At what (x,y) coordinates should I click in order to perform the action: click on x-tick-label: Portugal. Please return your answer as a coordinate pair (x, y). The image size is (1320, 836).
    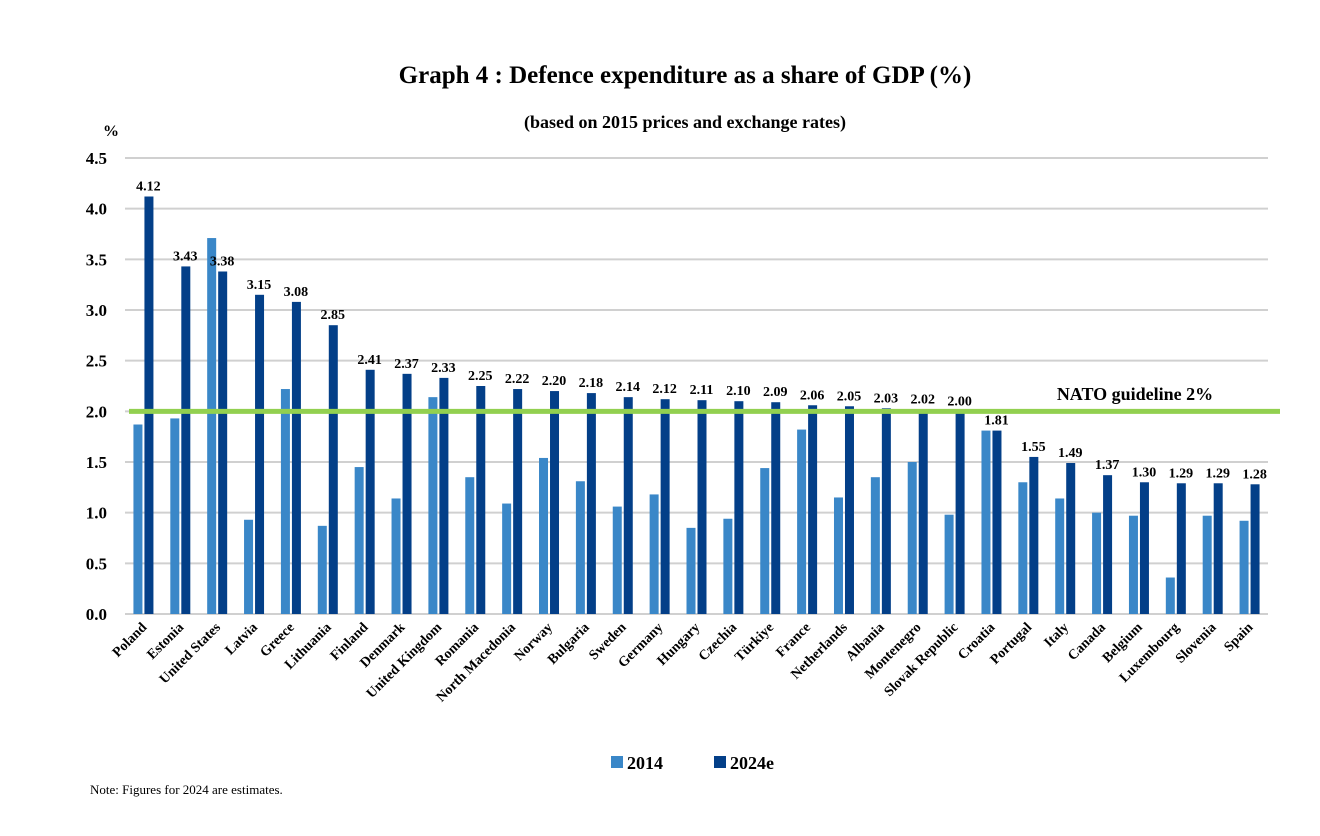
    Looking at the image, I should click on (1012, 644).